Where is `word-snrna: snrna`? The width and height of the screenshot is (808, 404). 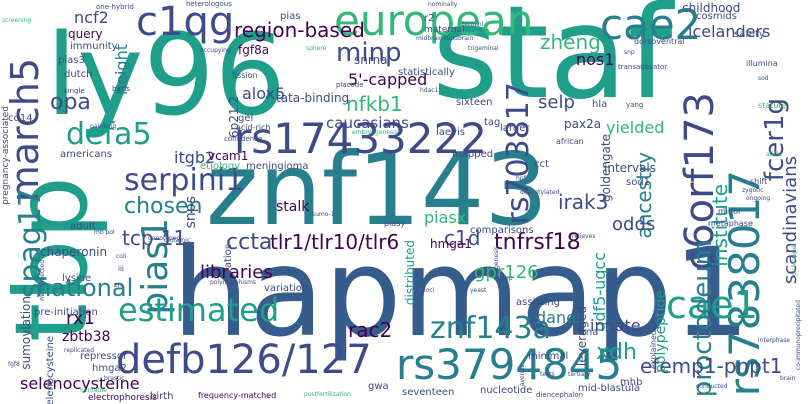
word-snrna: snrna is located at coordinates (371, 60).